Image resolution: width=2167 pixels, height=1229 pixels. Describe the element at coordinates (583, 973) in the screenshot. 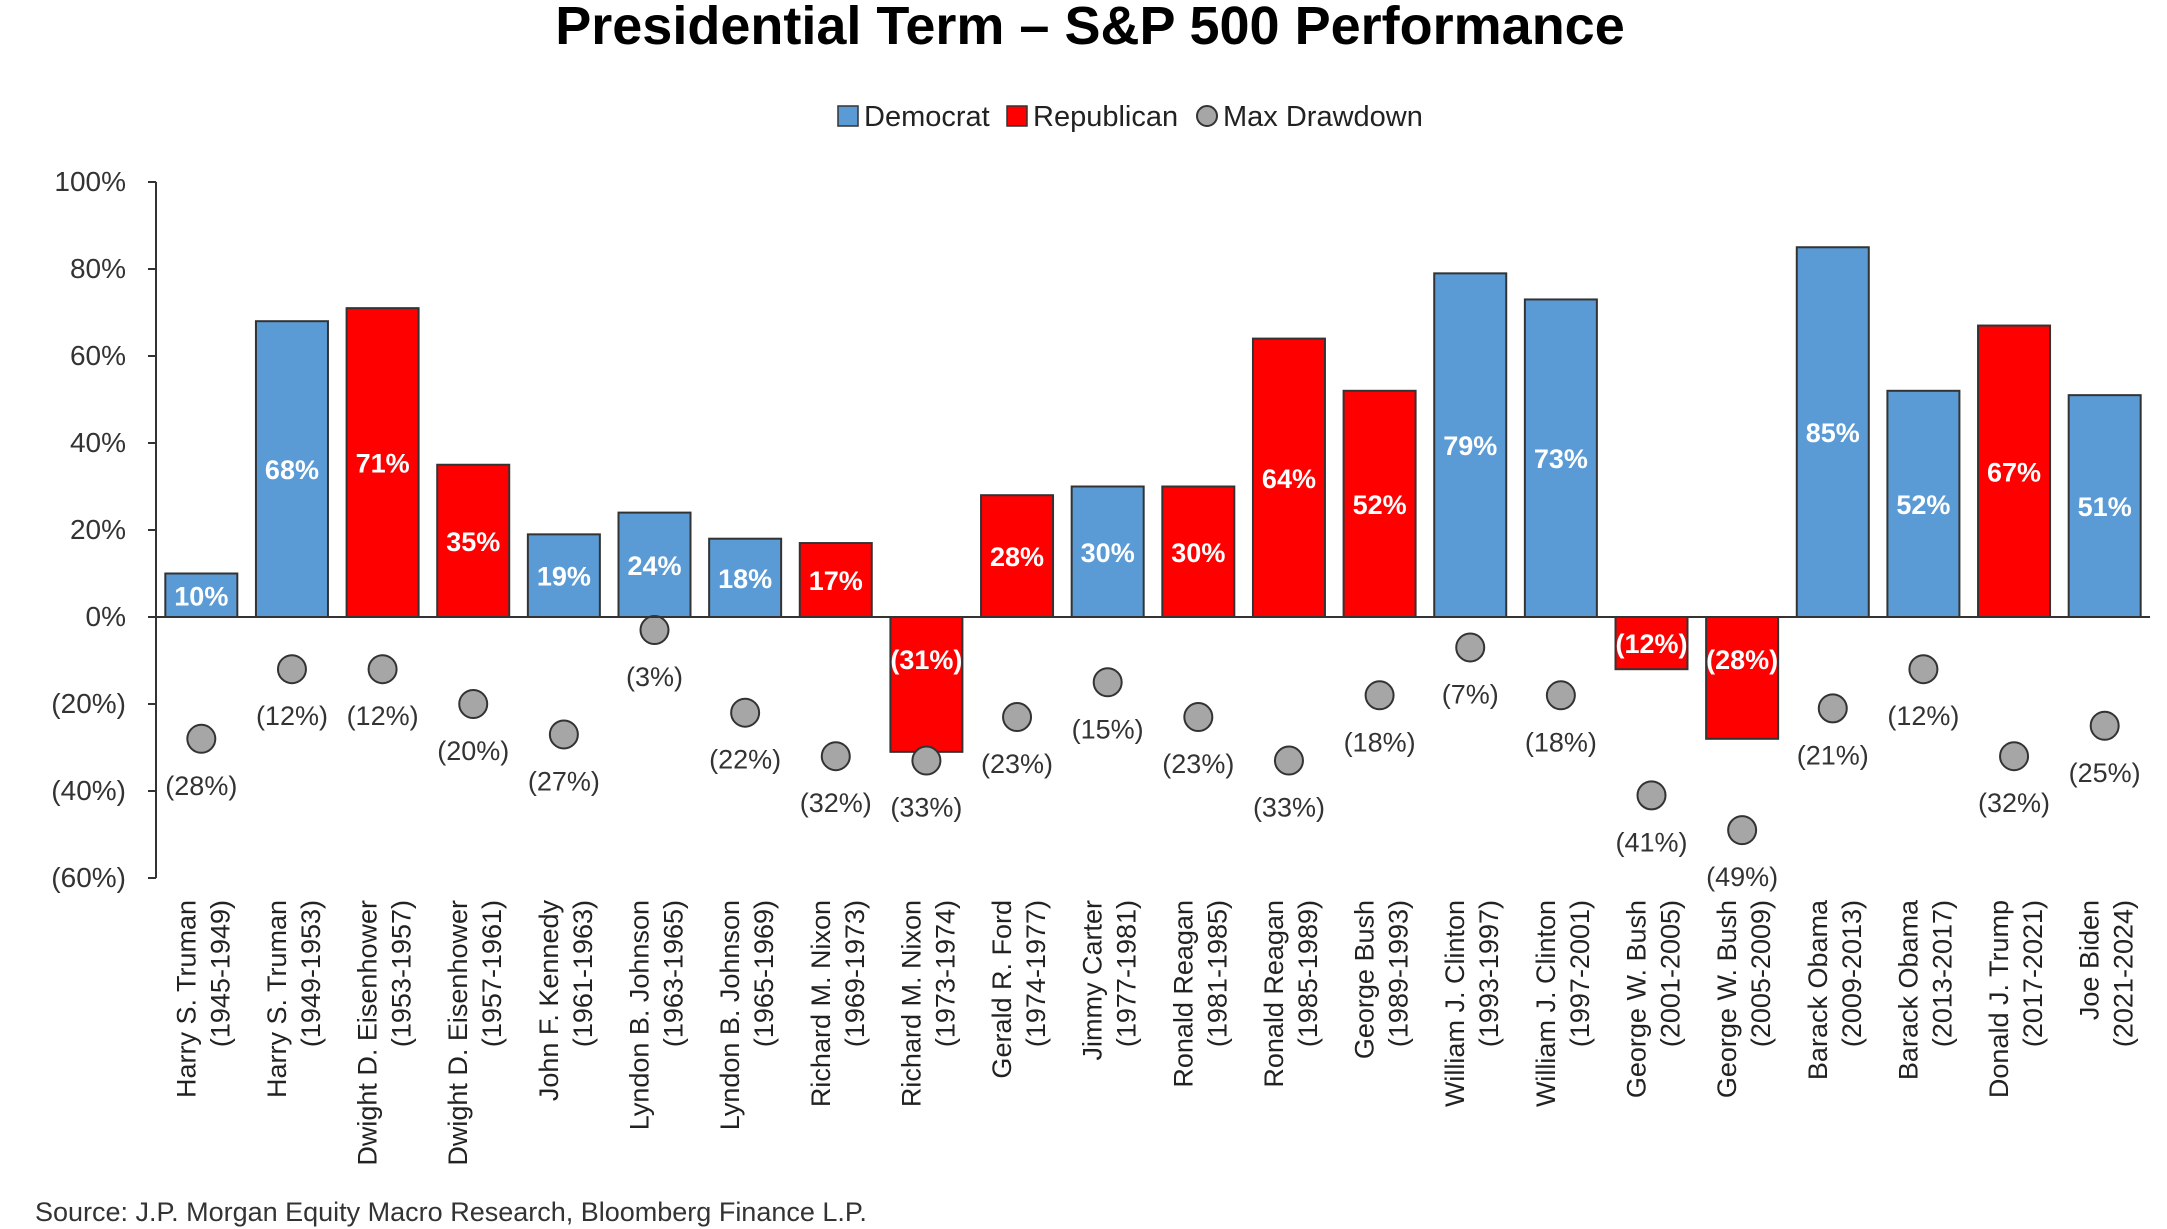

I see `x-tick-years: (1961-1963)` at that location.